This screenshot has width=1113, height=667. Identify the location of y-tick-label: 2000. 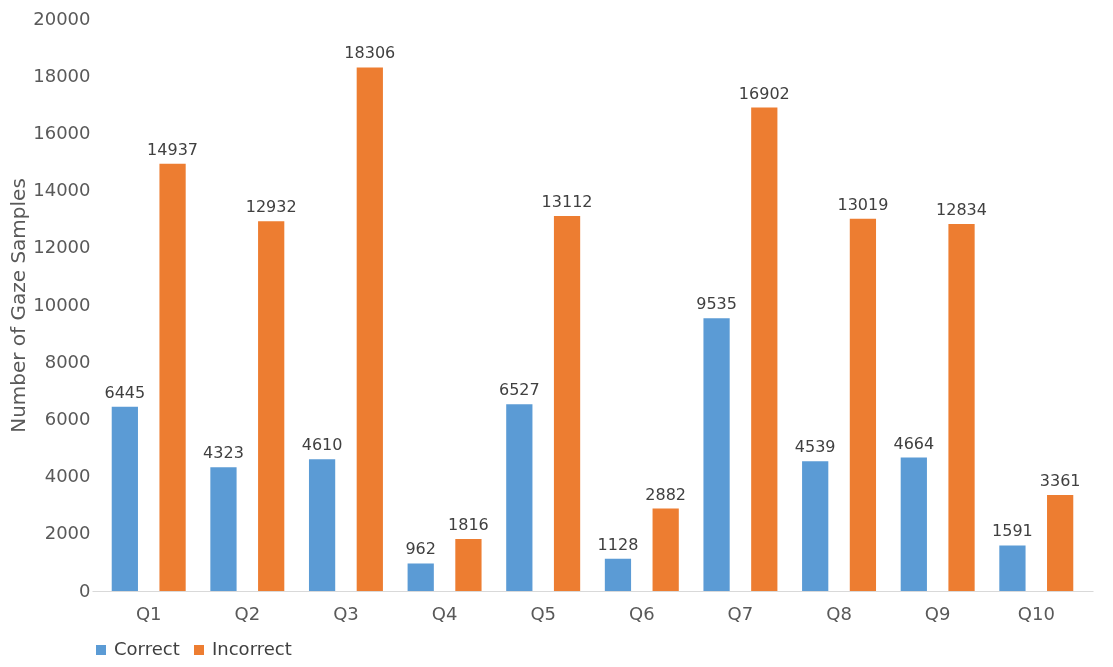
(67, 533).